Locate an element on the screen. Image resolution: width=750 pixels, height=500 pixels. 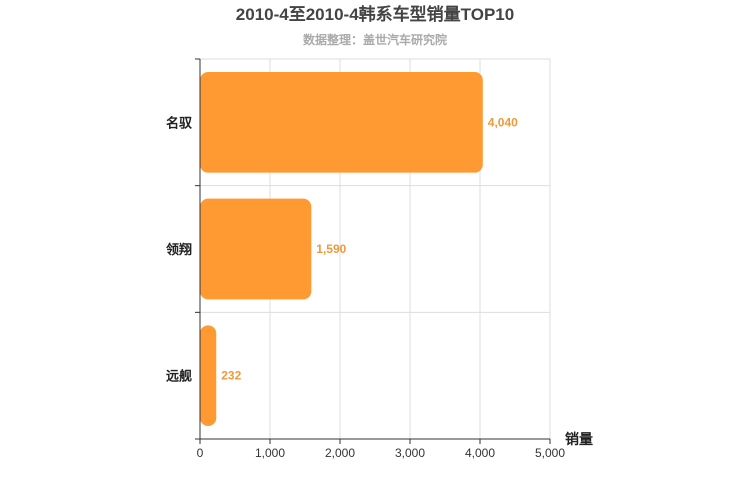
bar-value-label: 232 is located at coordinates (231, 376).